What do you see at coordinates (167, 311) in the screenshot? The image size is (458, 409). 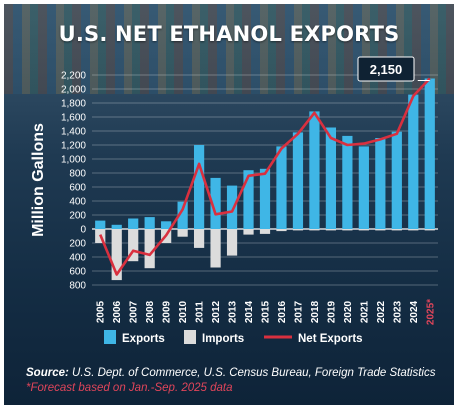 I see `x-tick-label: 2009` at bounding box center [167, 311].